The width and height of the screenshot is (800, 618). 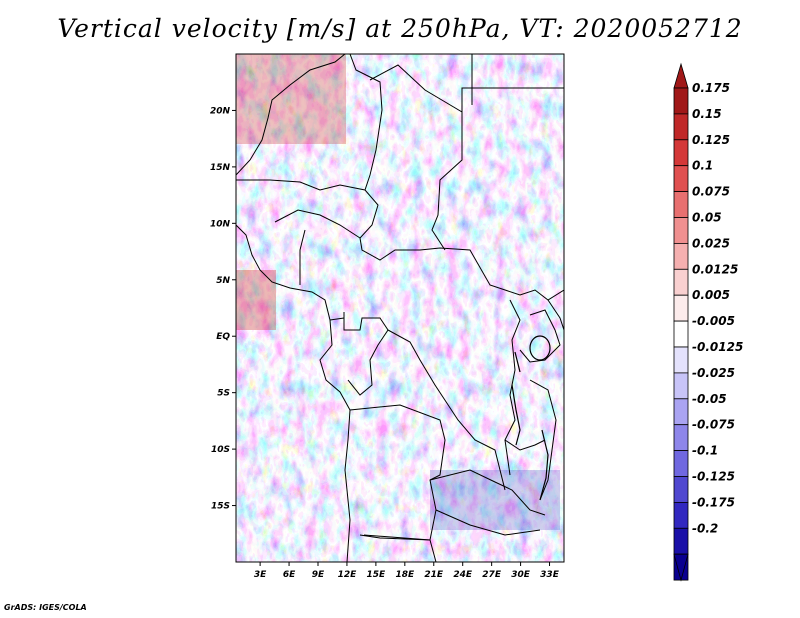 I want to click on longitude-axis: 3E 6E 9E 12E 15E 18E 21E 24E 27E 30E 33E, so click(x=407, y=571).